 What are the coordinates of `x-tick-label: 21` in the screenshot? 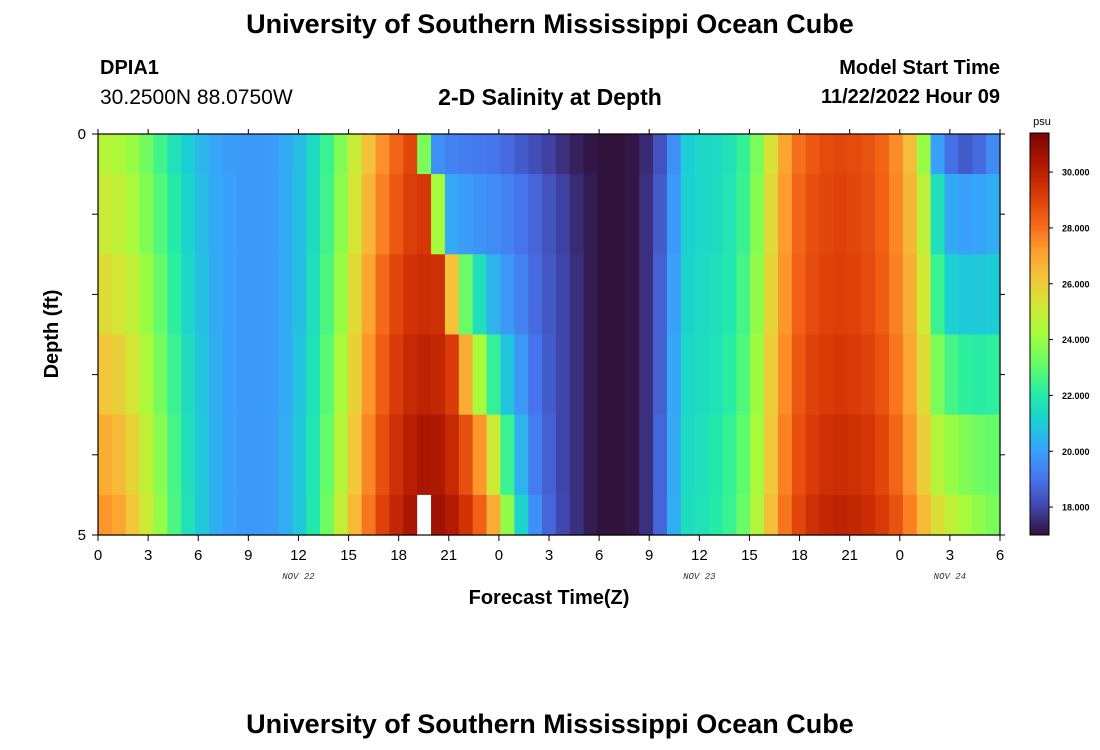 It's located at (448, 555).